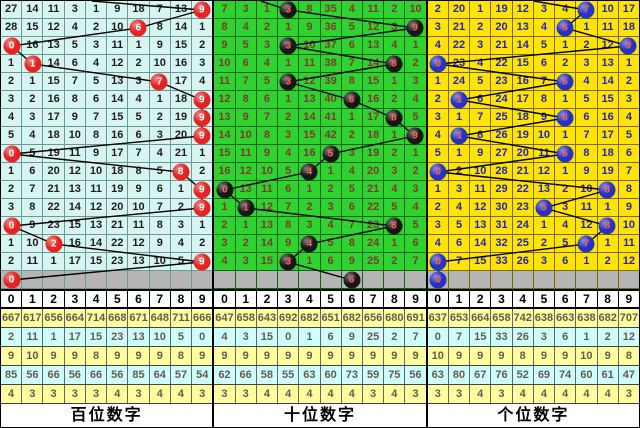  Describe the element at coordinates (438, 375) in the screenshot. I see `summary-cell: 63` at that location.